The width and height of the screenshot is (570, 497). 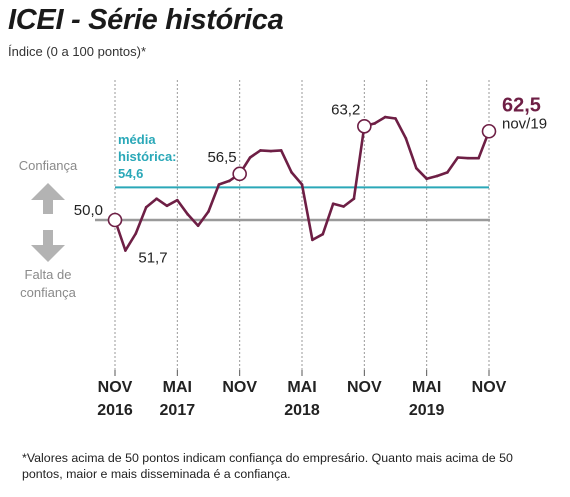 What do you see at coordinates (152, 258) in the screenshot?
I see `annotation-label: 51,7` at bounding box center [152, 258].